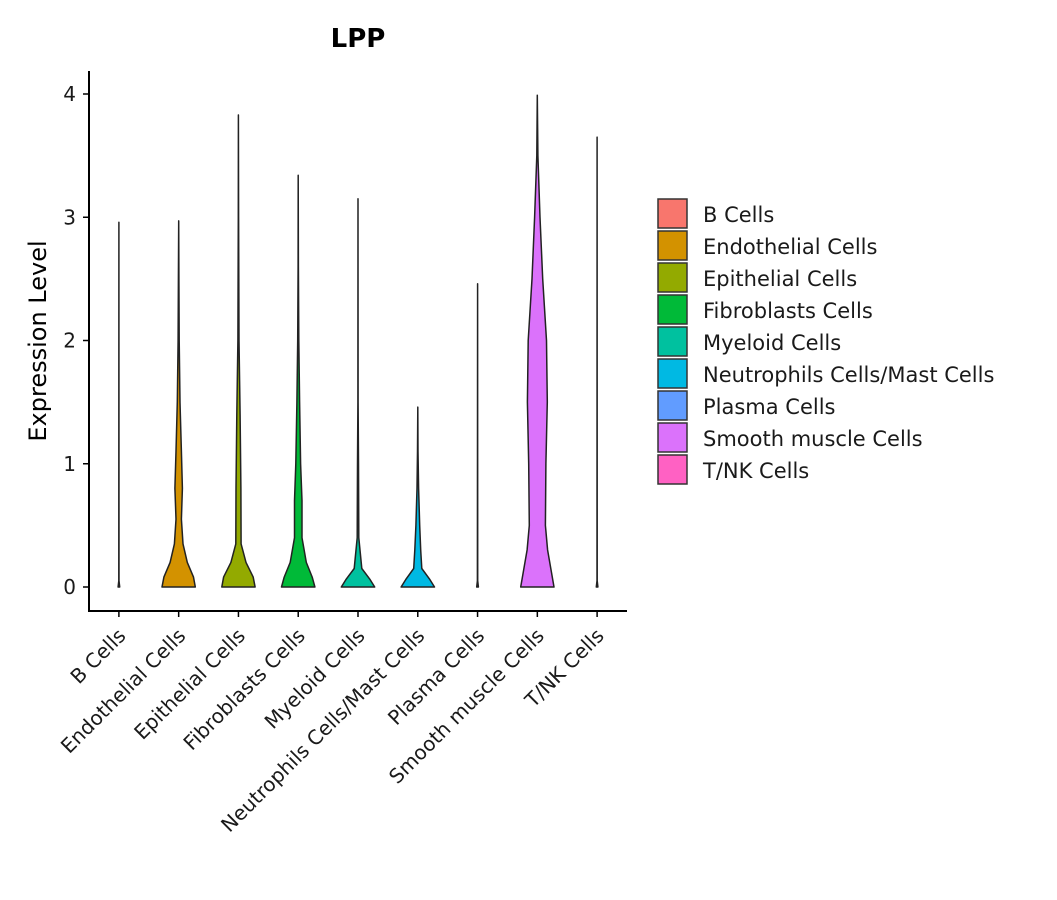 This screenshot has height=900, width=1057. What do you see at coordinates (119, 404) in the screenshot?
I see `violin-b-cells` at bounding box center [119, 404].